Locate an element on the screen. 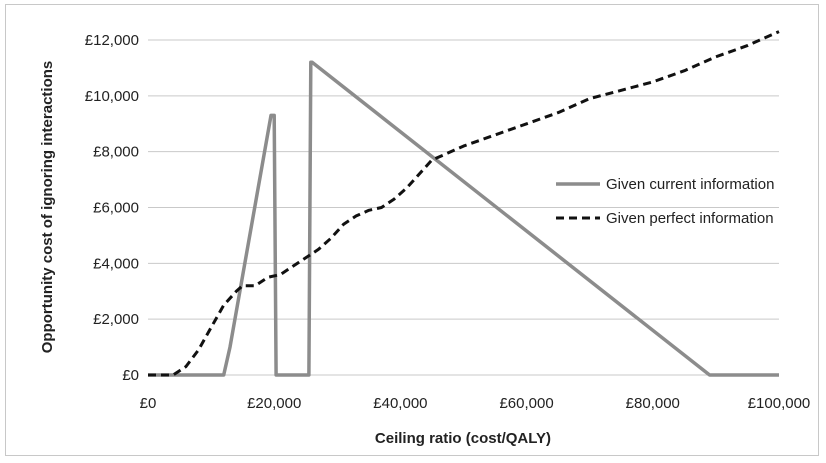  y-tick-label: £2,000 is located at coordinates (116, 319).